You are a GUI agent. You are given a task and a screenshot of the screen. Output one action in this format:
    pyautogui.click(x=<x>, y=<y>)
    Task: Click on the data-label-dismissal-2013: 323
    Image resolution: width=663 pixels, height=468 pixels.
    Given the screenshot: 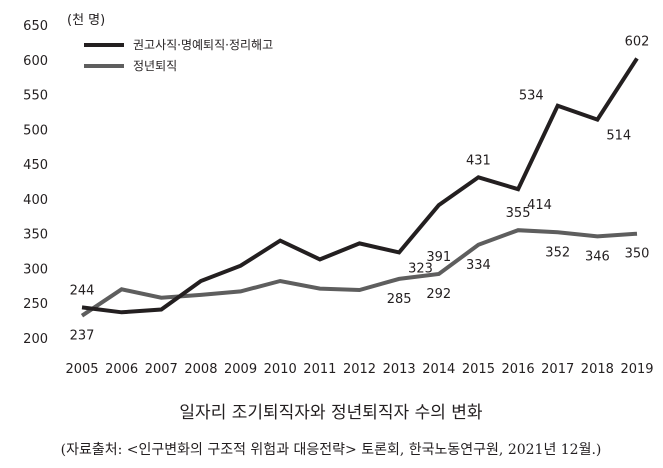 What is the action you would take?
    pyautogui.click(x=420, y=268)
    